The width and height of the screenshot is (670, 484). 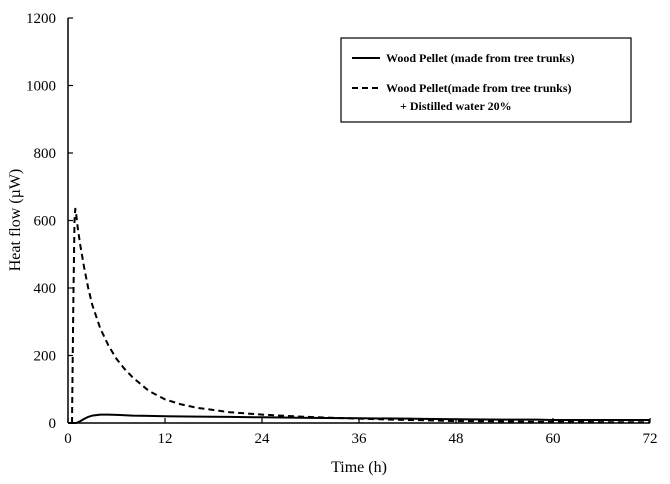 What do you see at coordinates (41, 19) in the screenshot?
I see `y-tick-label: 1200` at bounding box center [41, 19].